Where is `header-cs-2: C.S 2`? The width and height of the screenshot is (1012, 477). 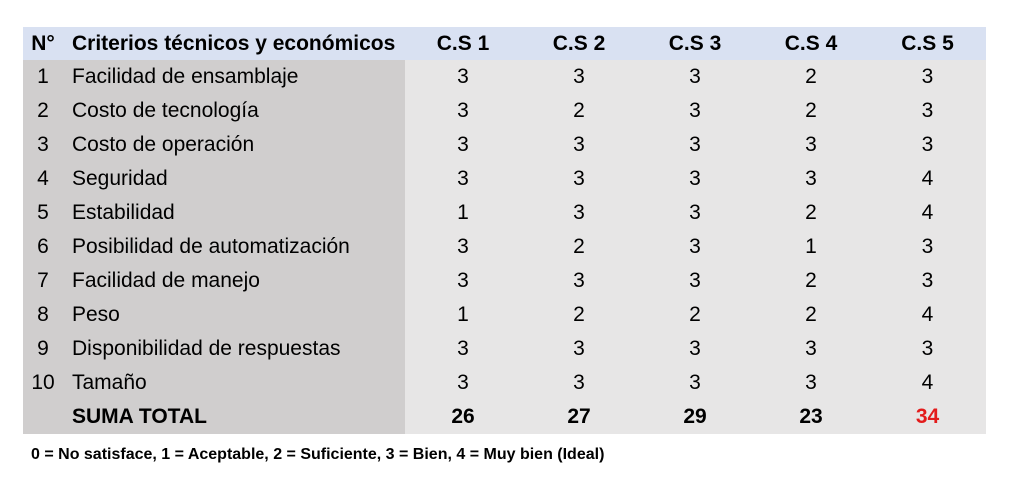 header-cs-2: C.S 2 is located at coordinates (579, 43).